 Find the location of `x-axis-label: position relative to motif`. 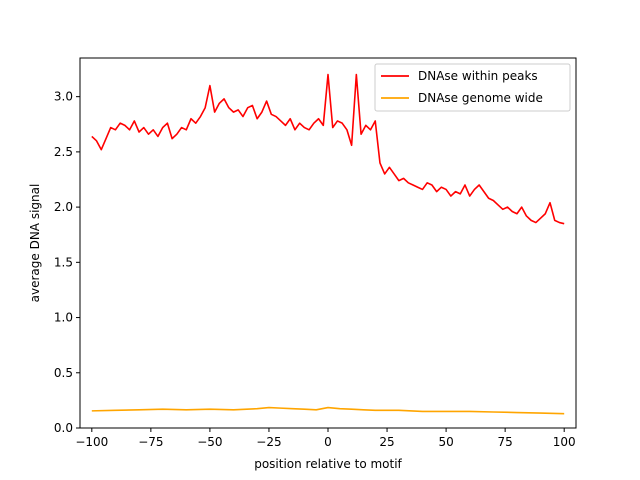

x-axis-label: position relative to motif is located at coordinates (328, 464).